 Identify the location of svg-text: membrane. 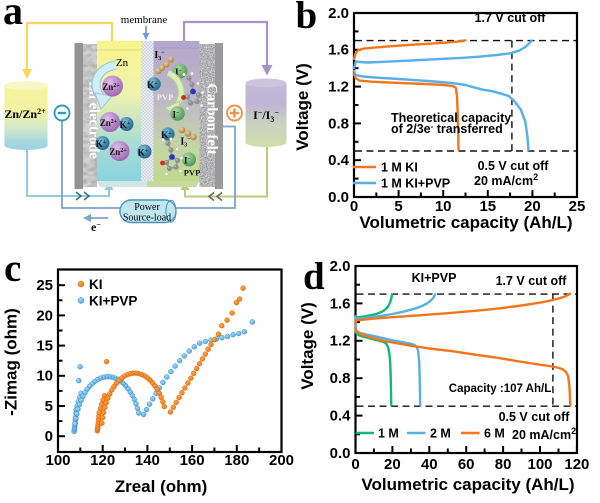
(144, 20).